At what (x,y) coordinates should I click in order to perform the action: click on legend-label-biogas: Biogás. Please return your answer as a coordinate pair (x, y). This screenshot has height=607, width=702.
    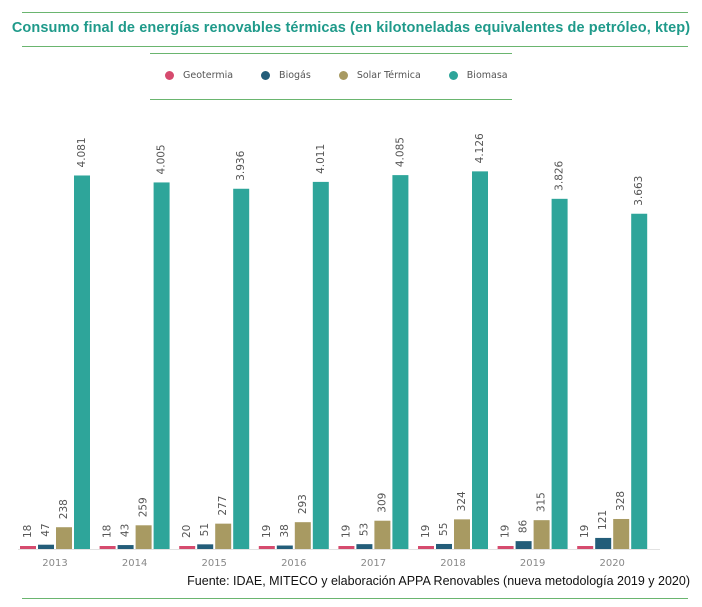
    Looking at the image, I should click on (295, 75).